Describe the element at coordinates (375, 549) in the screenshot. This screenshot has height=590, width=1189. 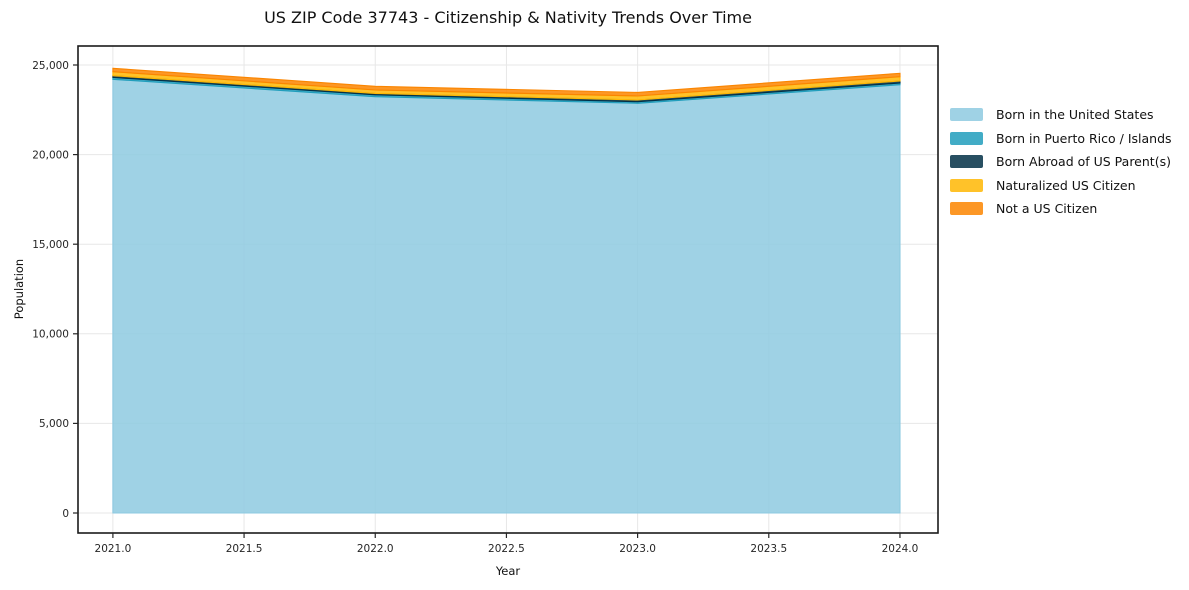
I see `x-tick-label: 2022.0` at that location.